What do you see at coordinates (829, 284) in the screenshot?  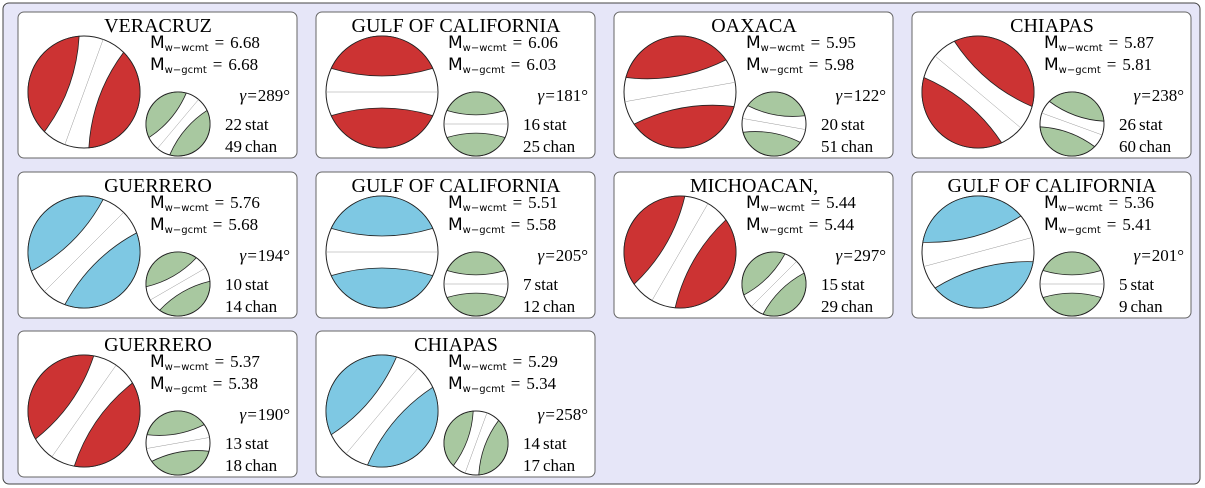 I see `stat-value: 15` at bounding box center [829, 284].